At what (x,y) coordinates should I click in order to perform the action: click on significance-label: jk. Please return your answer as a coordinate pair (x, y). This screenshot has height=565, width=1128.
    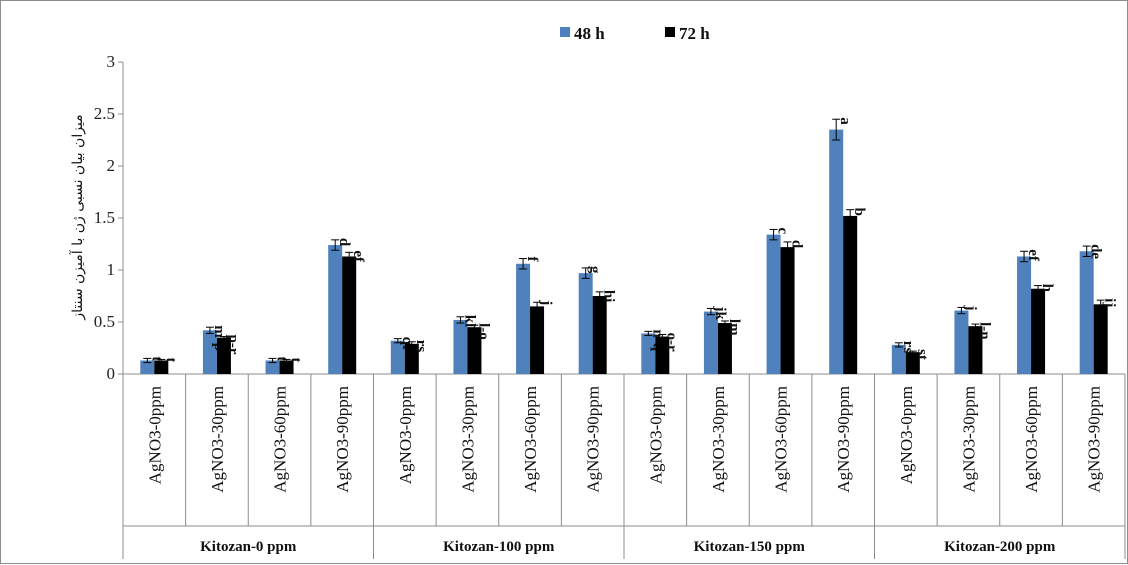
    Looking at the image, I should click on (720, 312).